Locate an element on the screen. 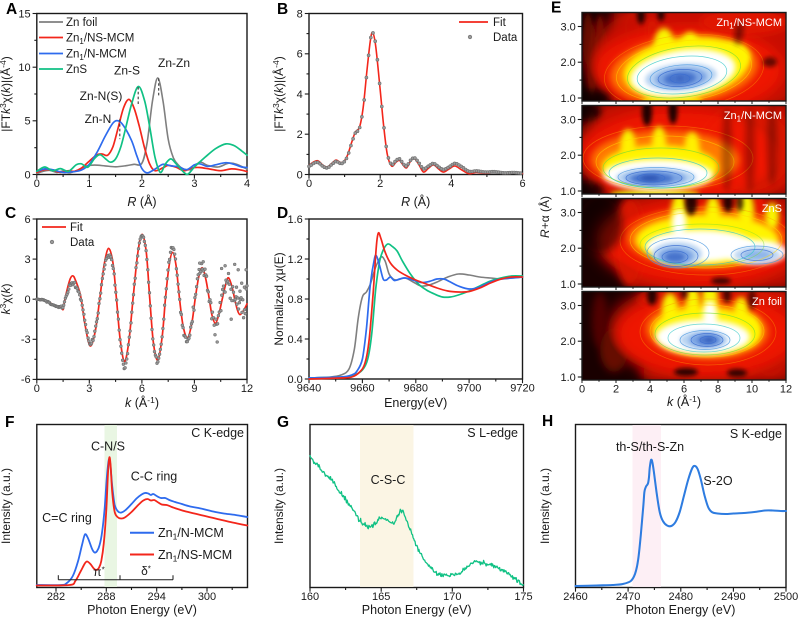  svg-text: Zn-S is located at coordinates (127, 71).